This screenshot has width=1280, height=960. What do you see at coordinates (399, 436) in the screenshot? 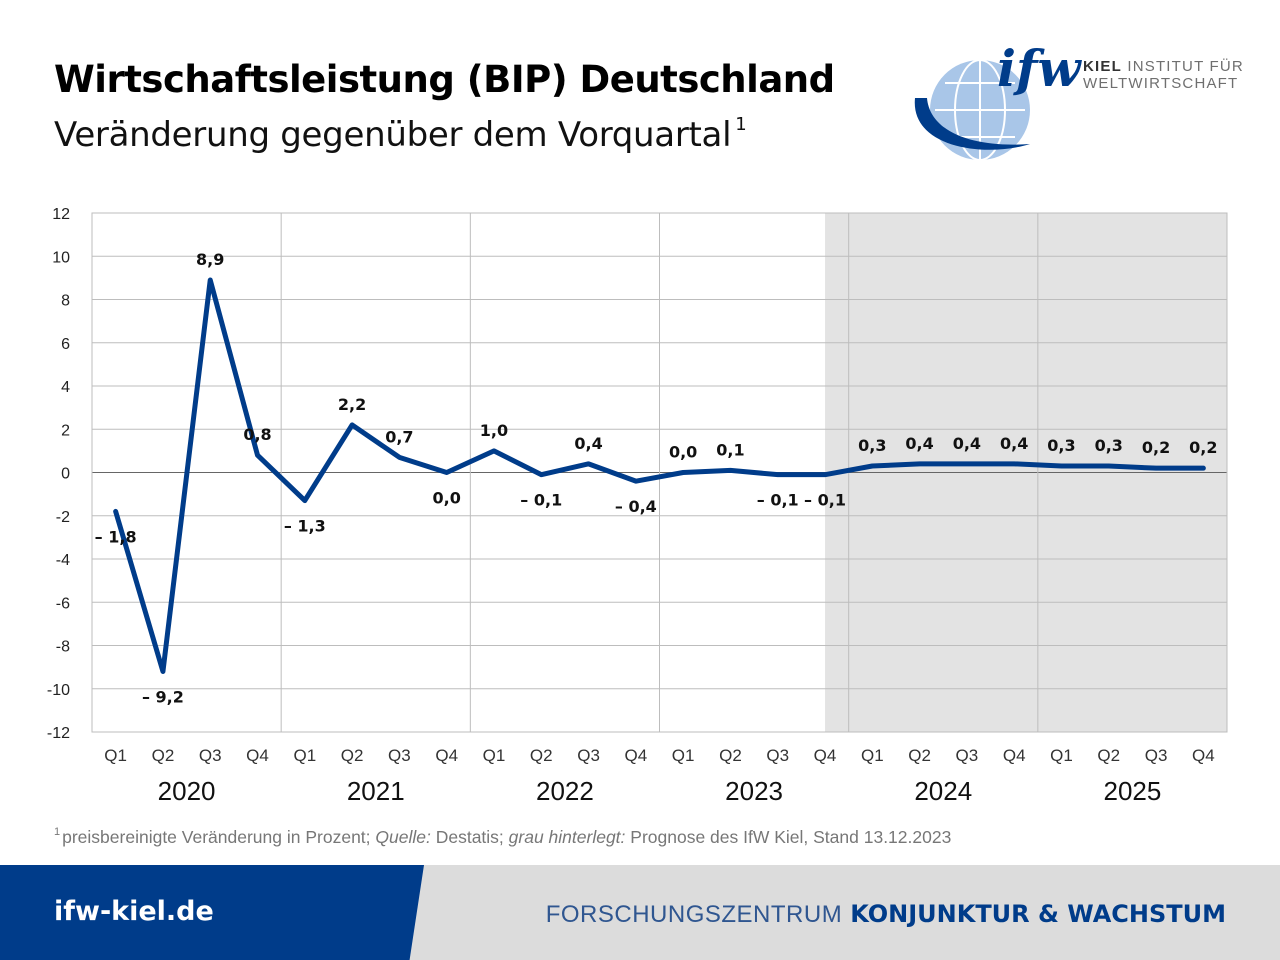
I see `data-label: 0,7` at bounding box center [399, 436].